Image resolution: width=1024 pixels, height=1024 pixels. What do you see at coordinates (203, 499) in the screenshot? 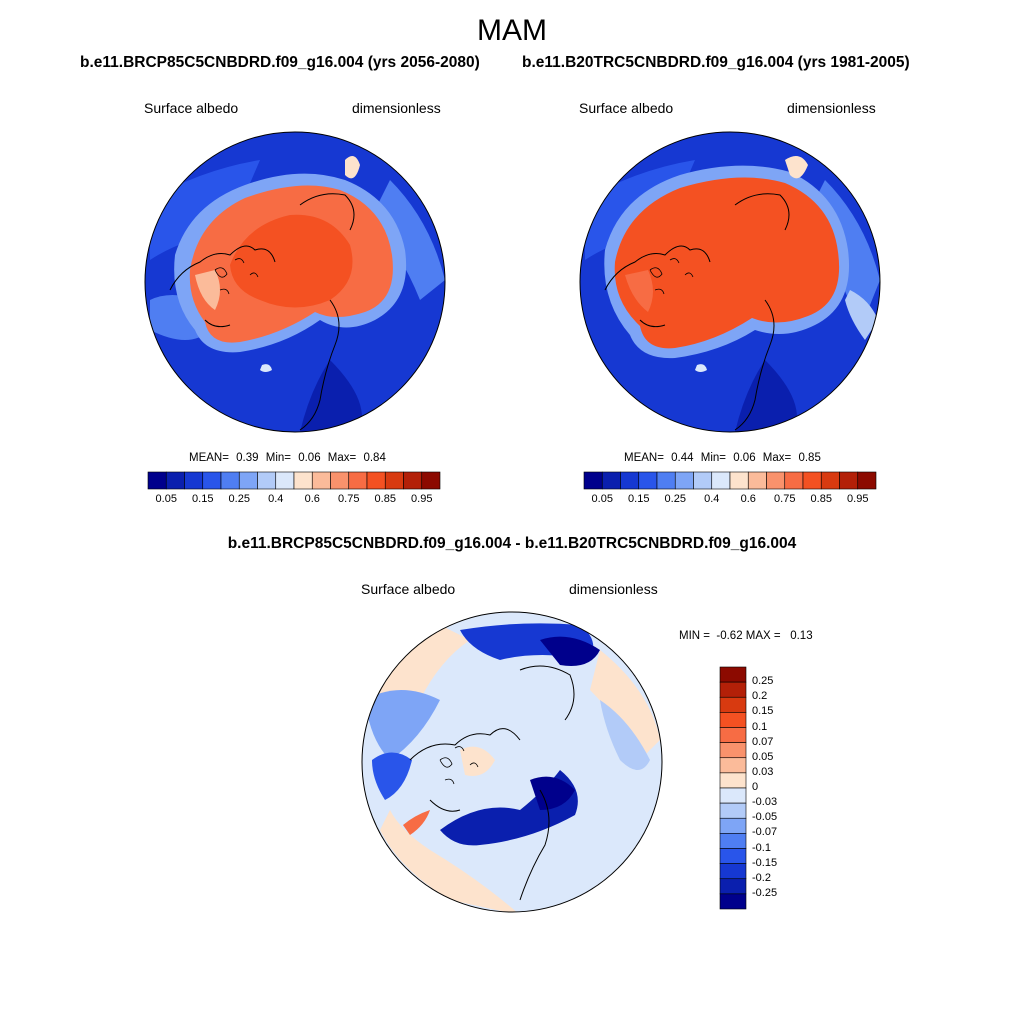
I see `panel-1-colorbar-tick-label: 0.15` at bounding box center [203, 499].